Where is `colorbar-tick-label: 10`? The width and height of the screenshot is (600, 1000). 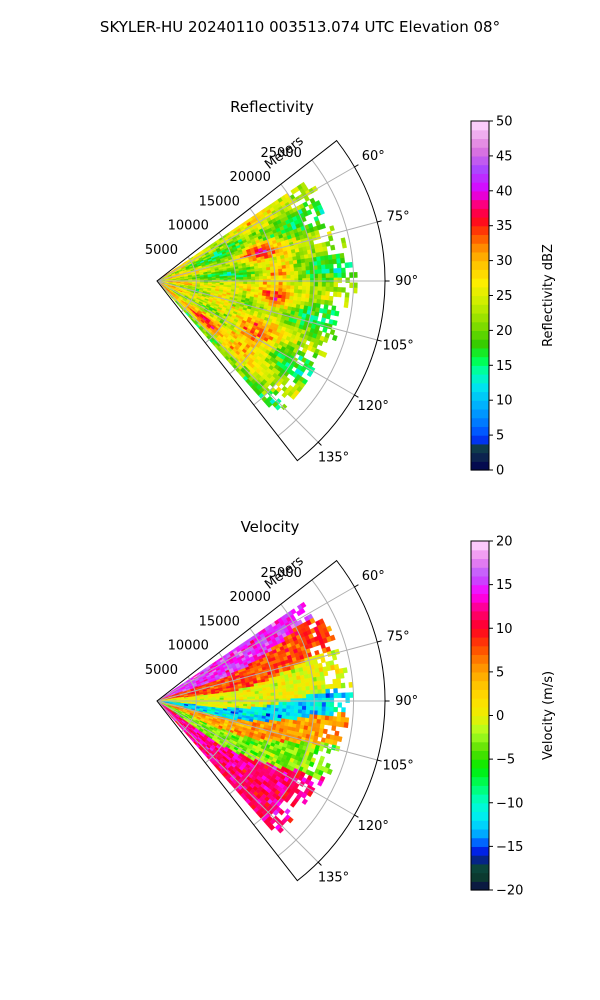
colorbar-tick-label: 10 is located at coordinates (504, 401).